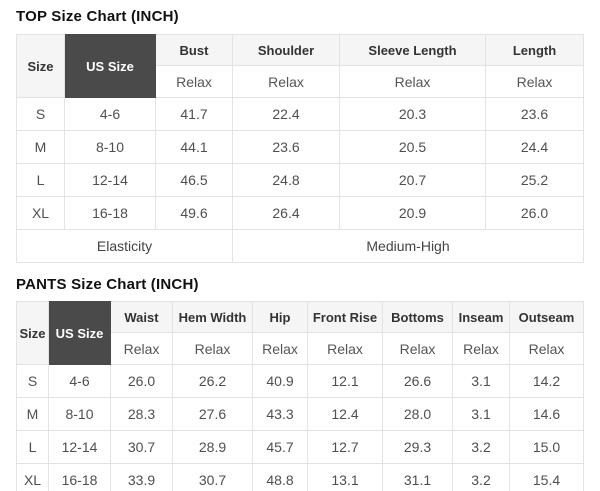 This screenshot has height=491, width=600. Describe the element at coordinates (417, 447) in the screenshot. I see `measure-value-cell: 29.3` at that location.